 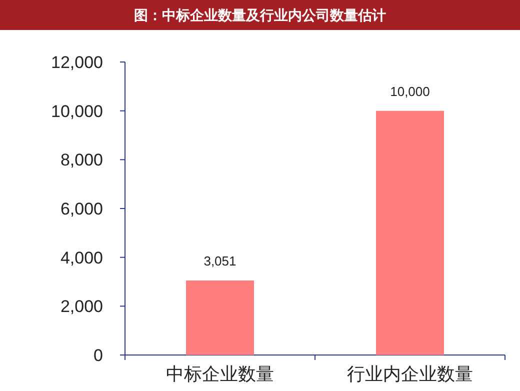 I want to click on chart-title: 图：中标企业数量及行业内公司数量估计, so click(x=260, y=15).